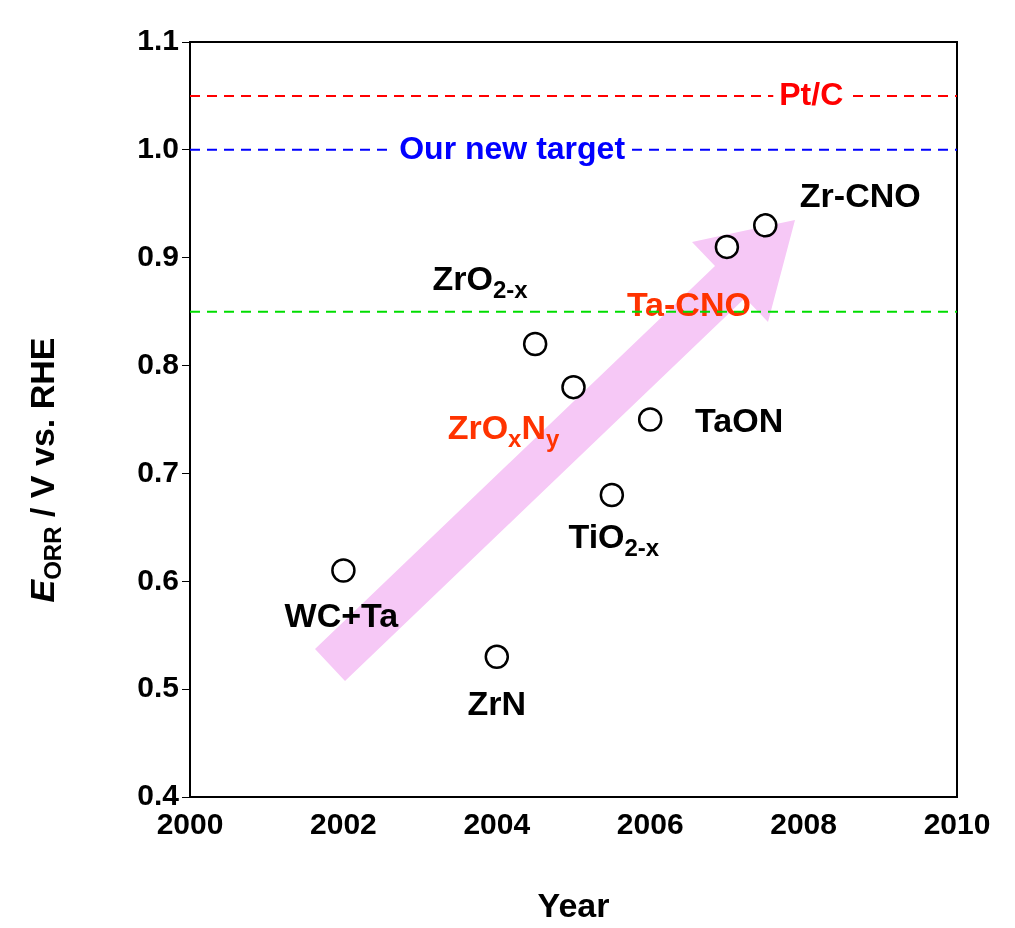  Describe the element at coordinates (480, 280) in the screenshot. I see `annotation: ZrO$_{2-x}$` at that location.